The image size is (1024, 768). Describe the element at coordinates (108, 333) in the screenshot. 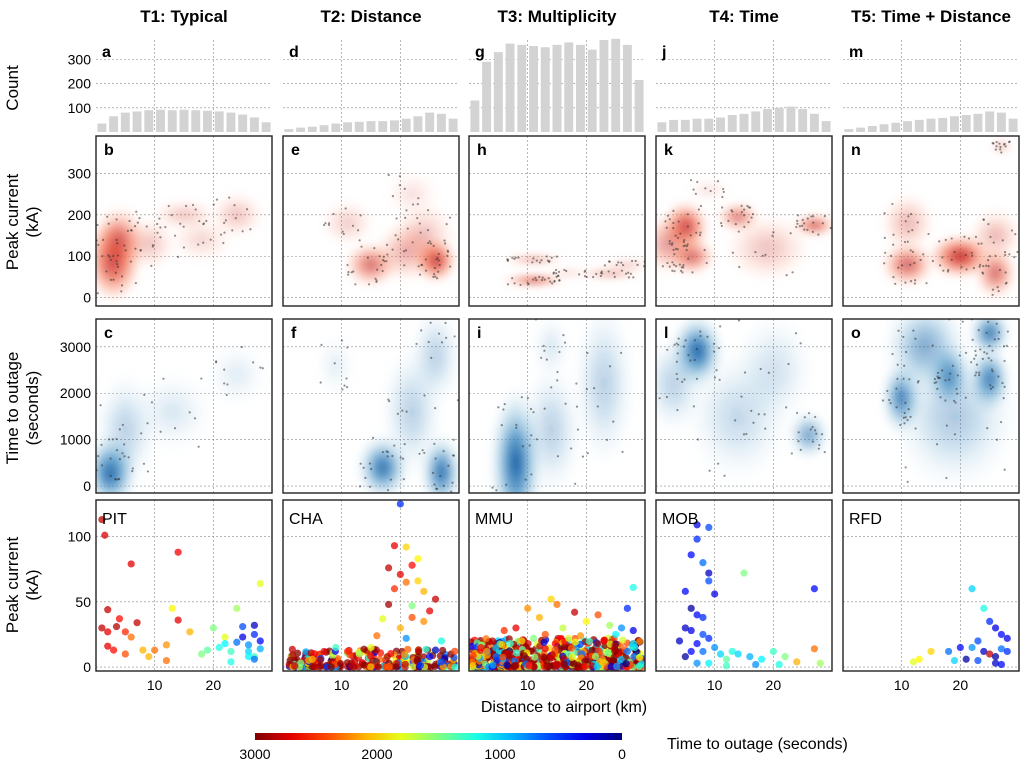

I see `panel-letter: c` at that location.